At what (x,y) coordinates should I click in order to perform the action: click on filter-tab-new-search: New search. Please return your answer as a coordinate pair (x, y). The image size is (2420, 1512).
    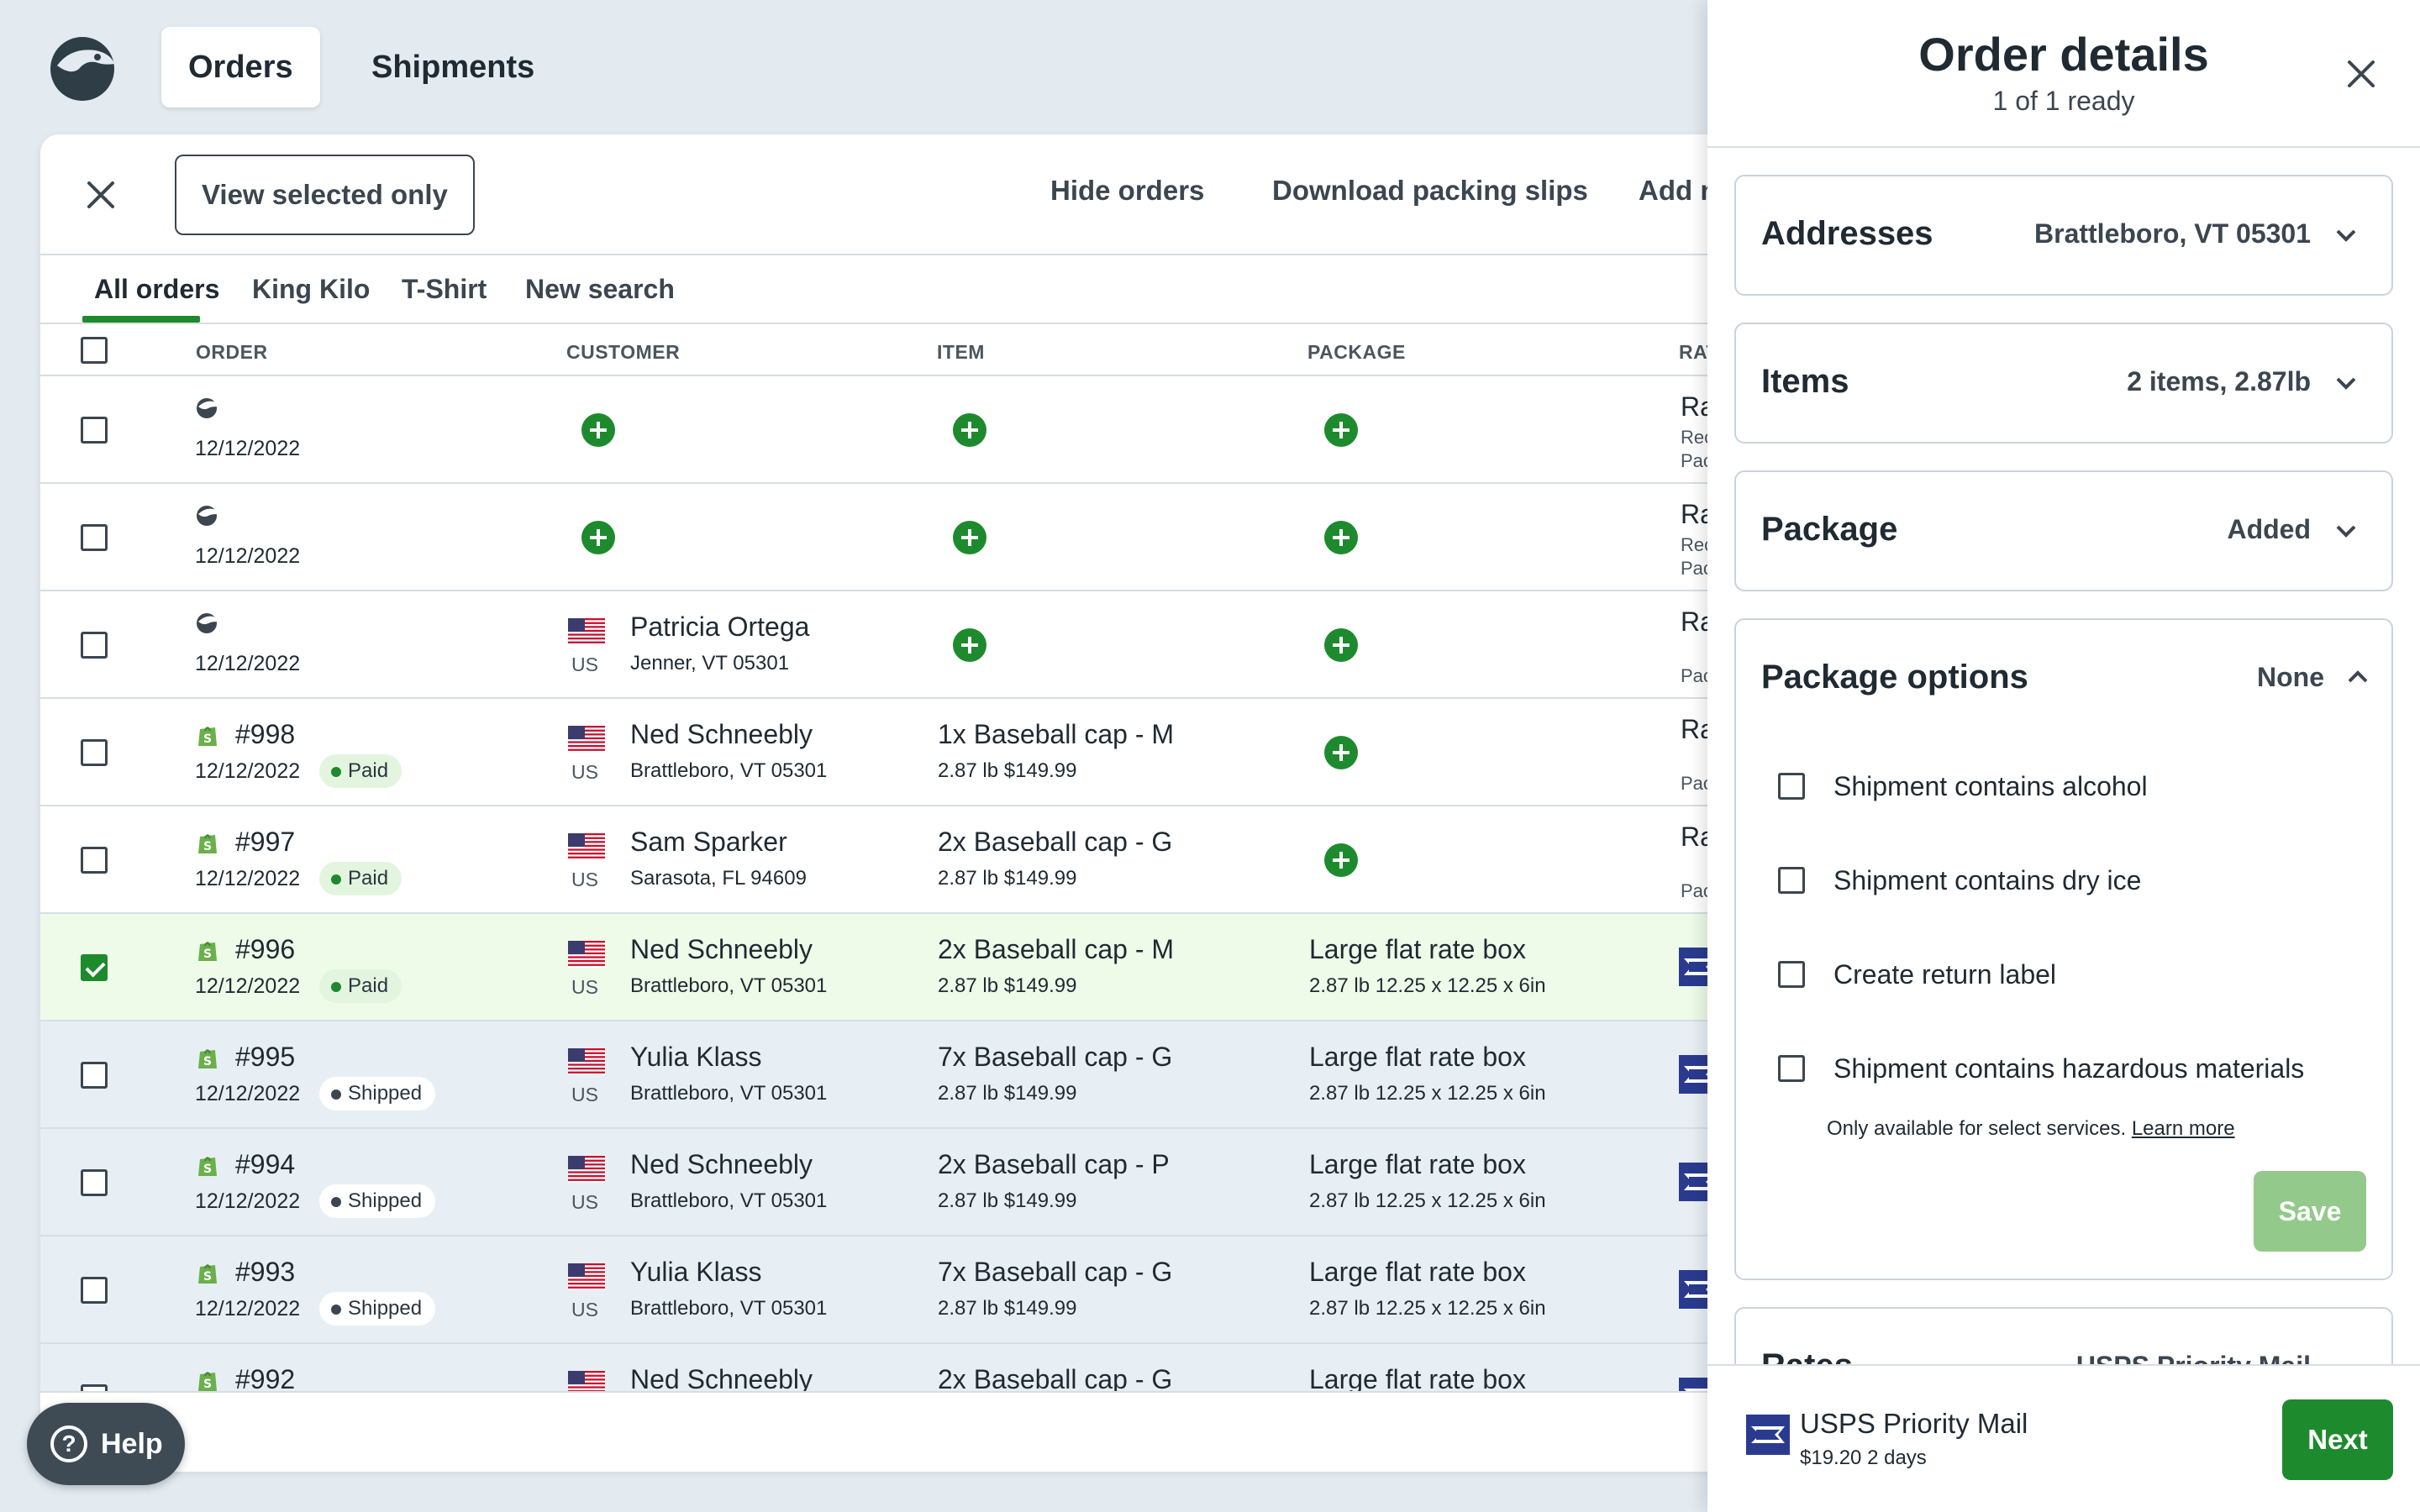
    Looking at the image, I should click on (600, 289).